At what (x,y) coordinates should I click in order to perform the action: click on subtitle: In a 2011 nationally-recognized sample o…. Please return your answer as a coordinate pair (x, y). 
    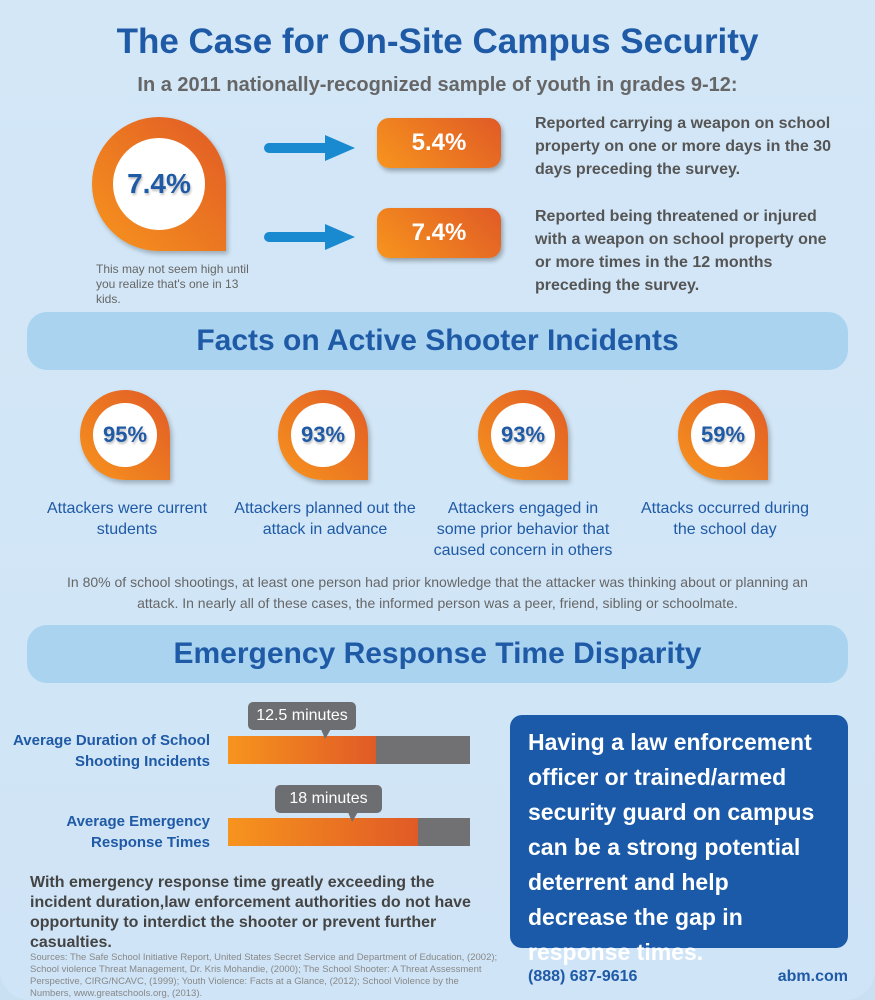
    Looking at the image, I should click on (437, 85).